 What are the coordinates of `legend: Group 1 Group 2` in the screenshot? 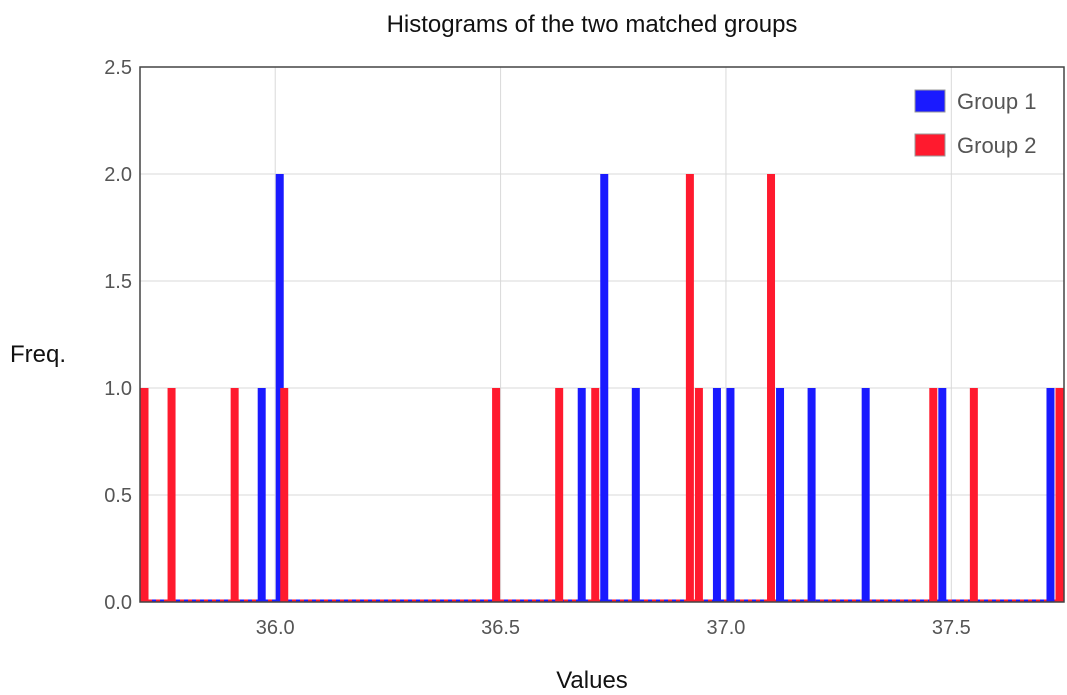 It's located at (975, 123).